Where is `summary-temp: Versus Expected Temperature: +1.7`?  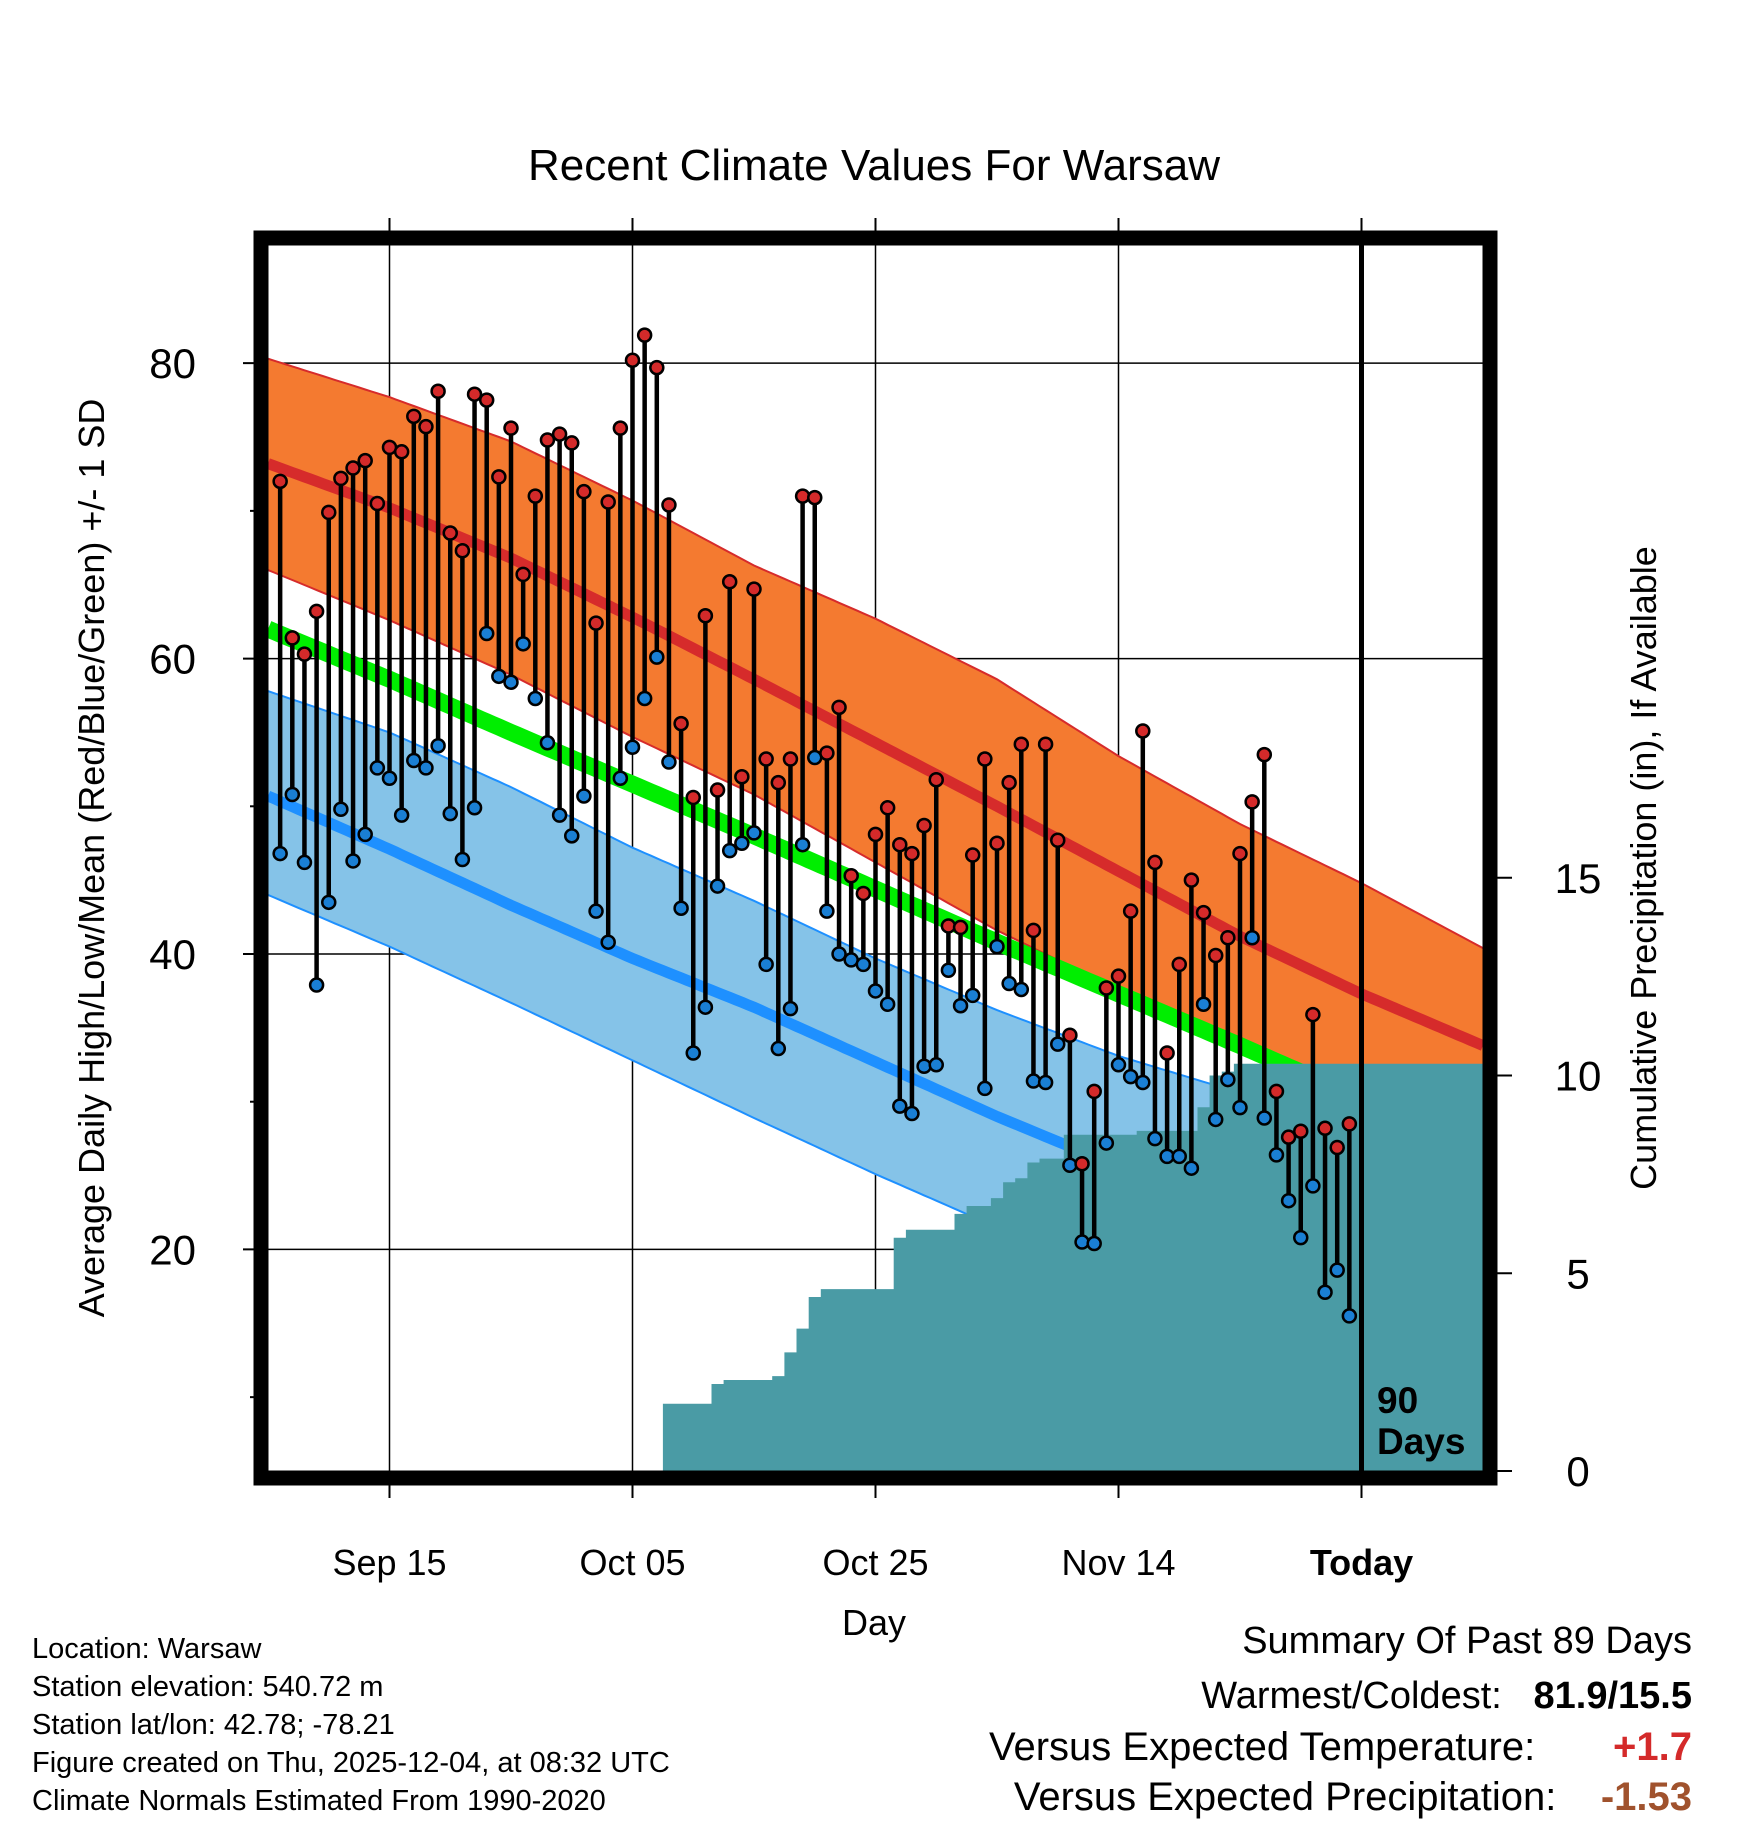
summary-temp: Versus Expected Temperature: +1.7 is located at coordinates (1340, 1747).